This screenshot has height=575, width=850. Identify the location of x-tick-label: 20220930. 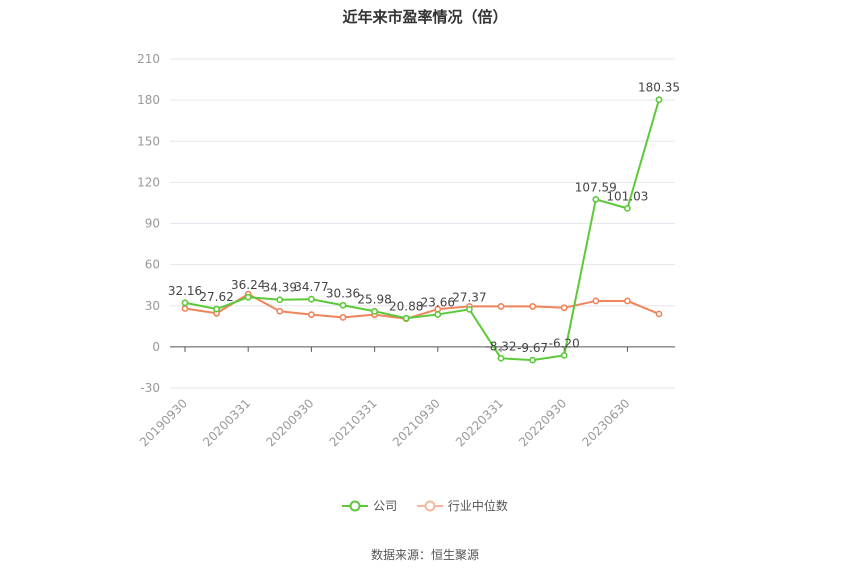
(542, 422).